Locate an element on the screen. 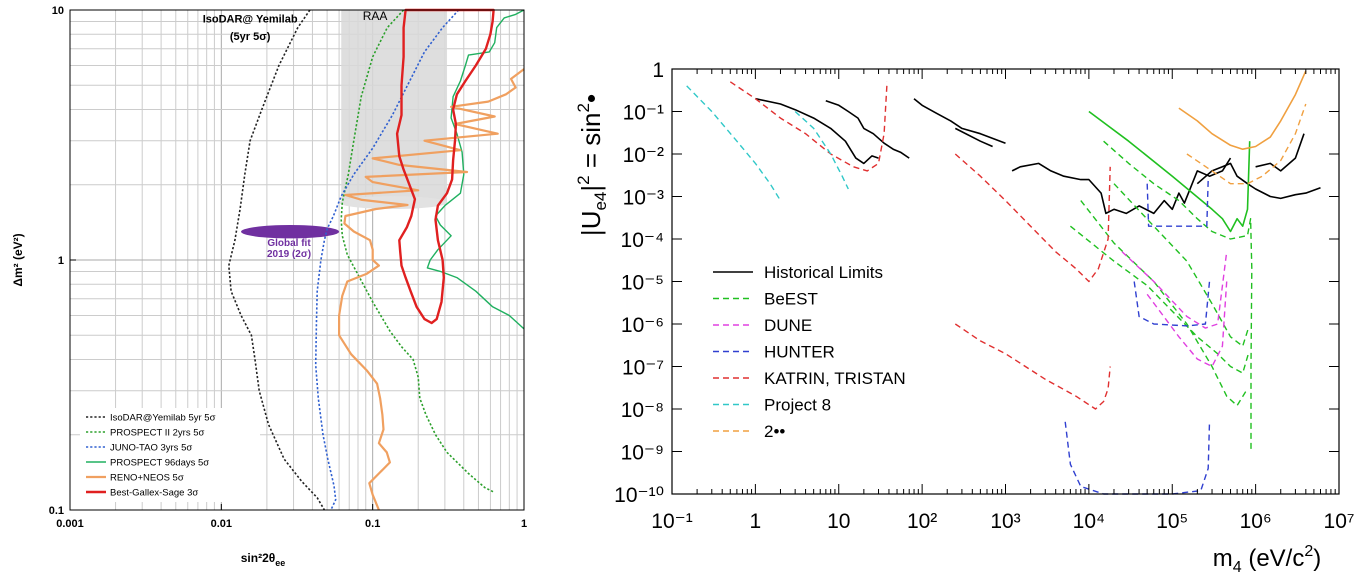 This screenshot has height=579, width=1359. raa-region is located at coordinates (394, 106).